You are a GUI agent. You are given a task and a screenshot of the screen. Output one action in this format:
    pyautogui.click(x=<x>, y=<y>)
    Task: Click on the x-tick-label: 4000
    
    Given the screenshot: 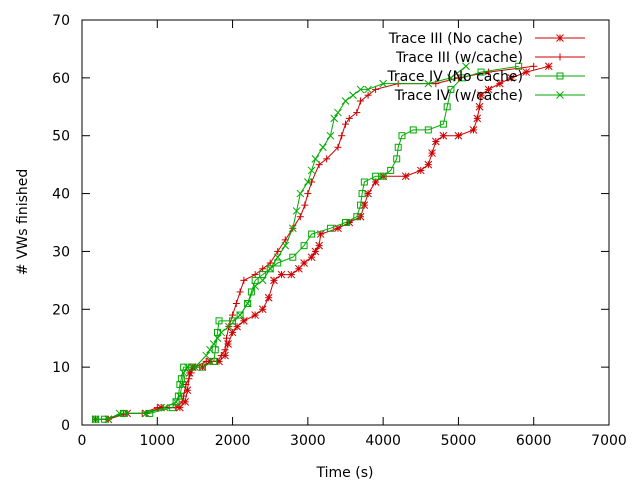 What is the action you would take?
    pyautogui.click(x=383, y=441)
    